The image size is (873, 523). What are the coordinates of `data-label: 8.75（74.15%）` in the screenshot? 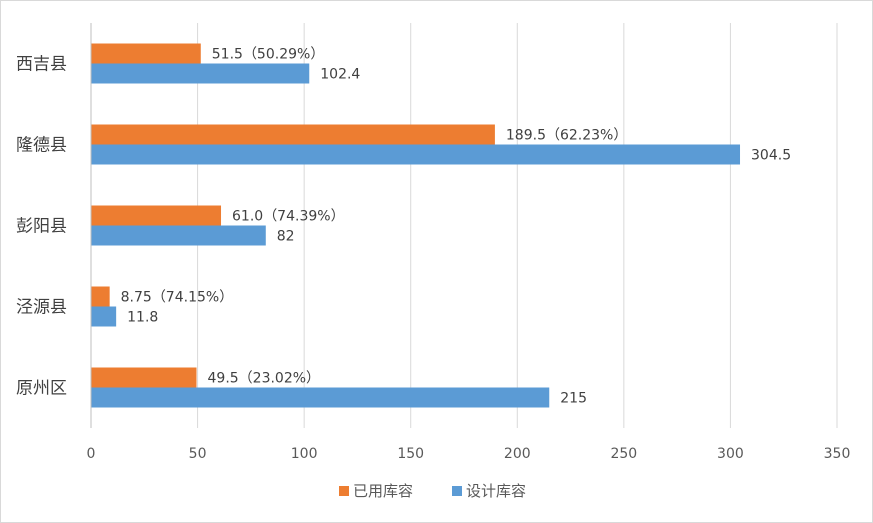 It's located at (177, 298).